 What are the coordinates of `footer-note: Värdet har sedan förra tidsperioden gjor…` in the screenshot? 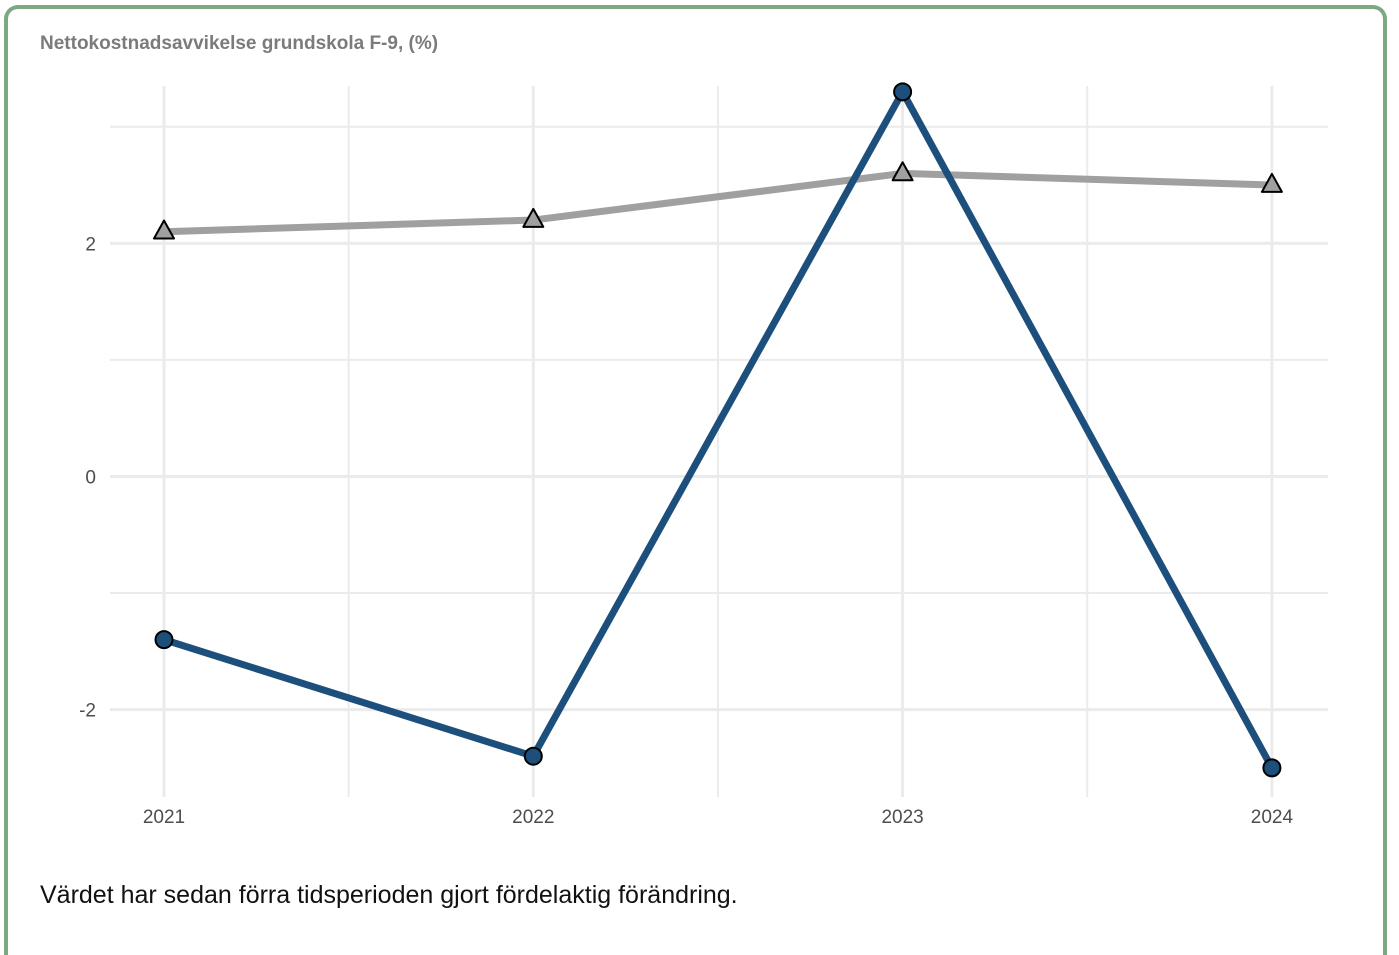 It's located at (389, 895).